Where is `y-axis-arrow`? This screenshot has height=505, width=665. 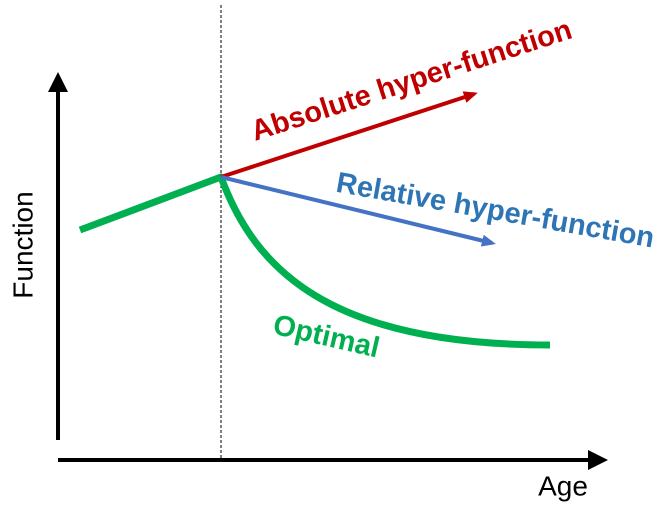 y-axis-arrow is located at coordinates (58, 82).